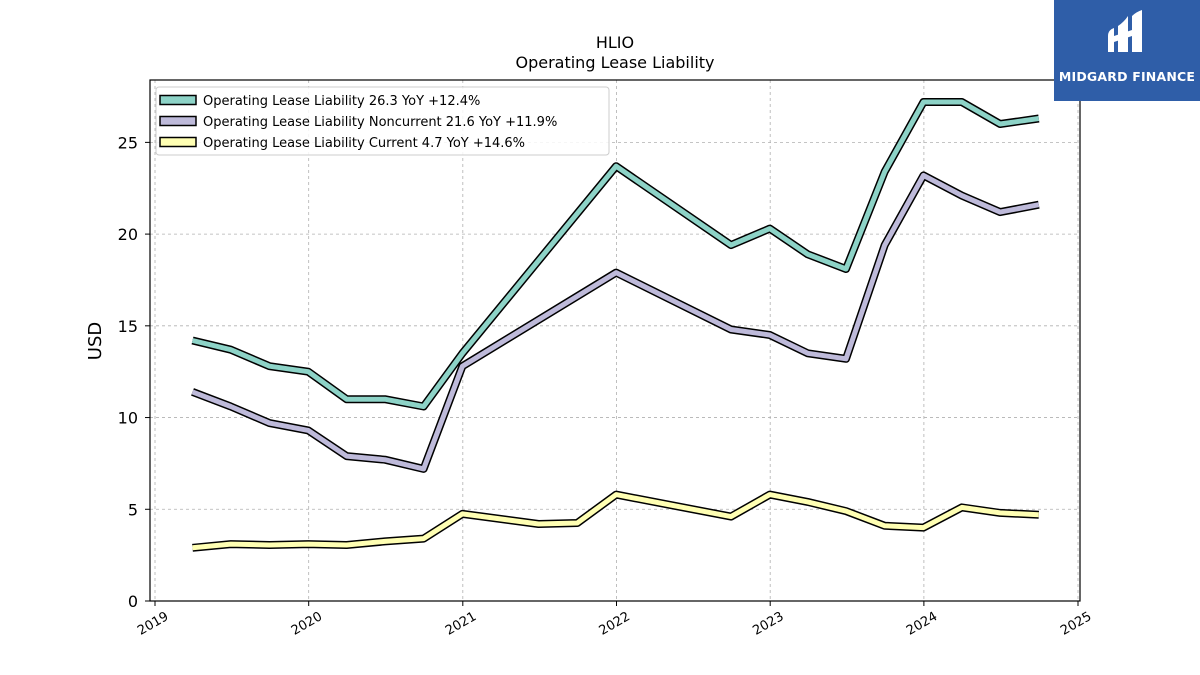 This screenshot has width=1200, height=675. What do you see at coordinates (128, 418) in the screenshot?
I see `y-tick-label: 10` at bounding box center [128, 418].